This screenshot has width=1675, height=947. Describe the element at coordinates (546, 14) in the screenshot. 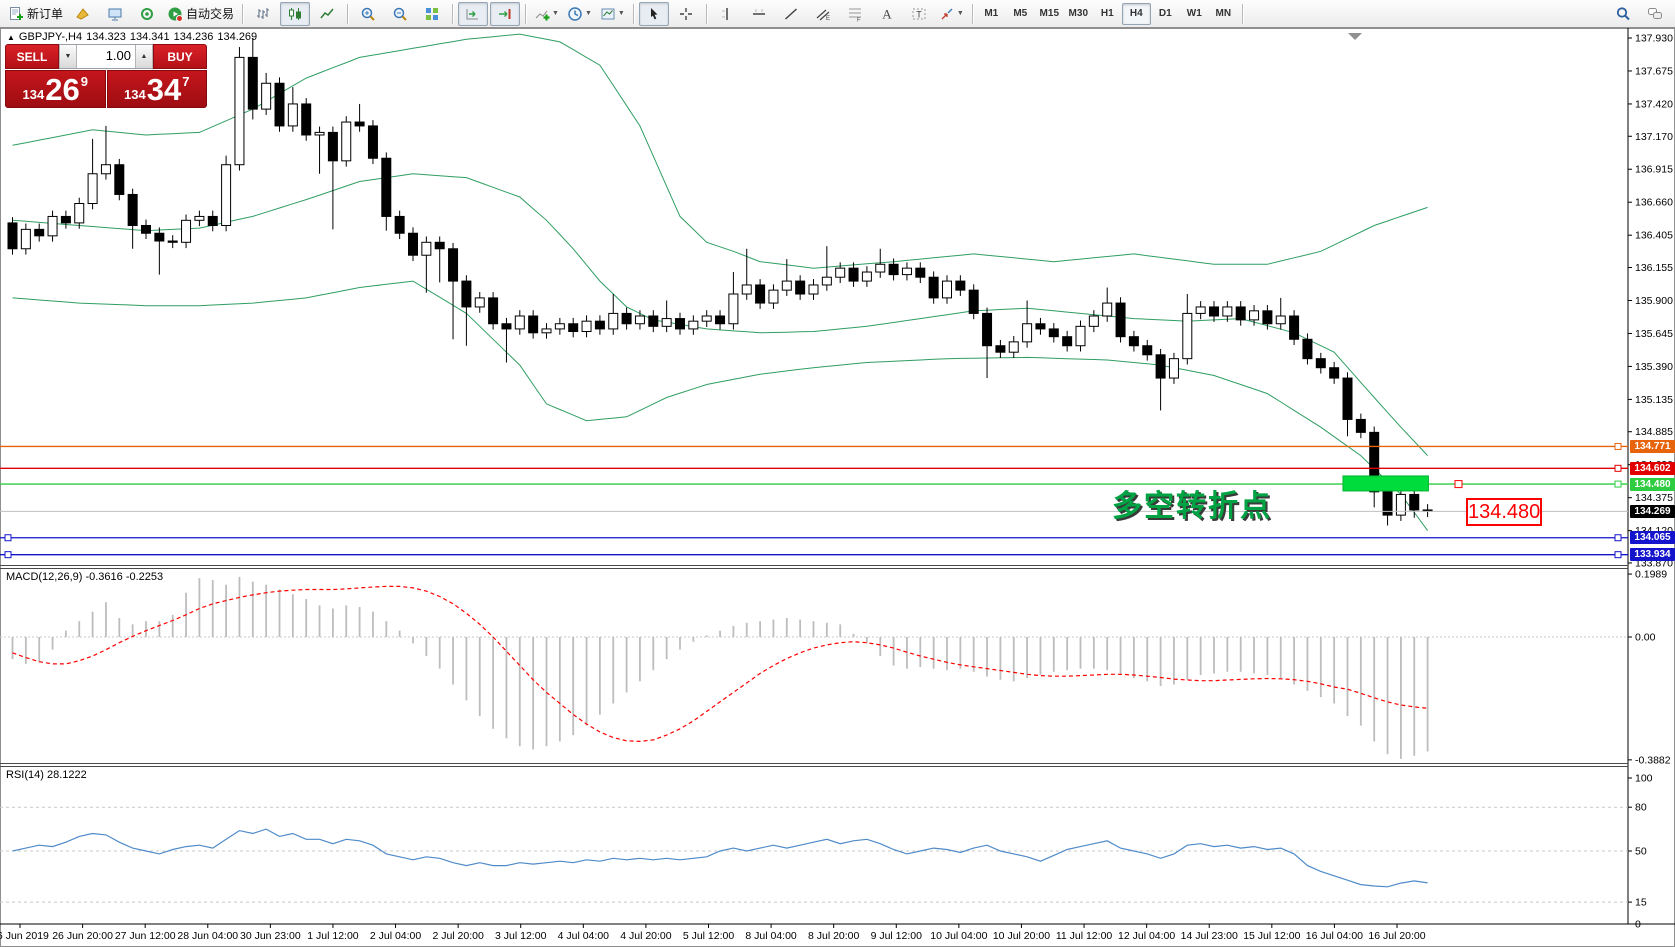

I see `indicators-button: ▼` at that location.